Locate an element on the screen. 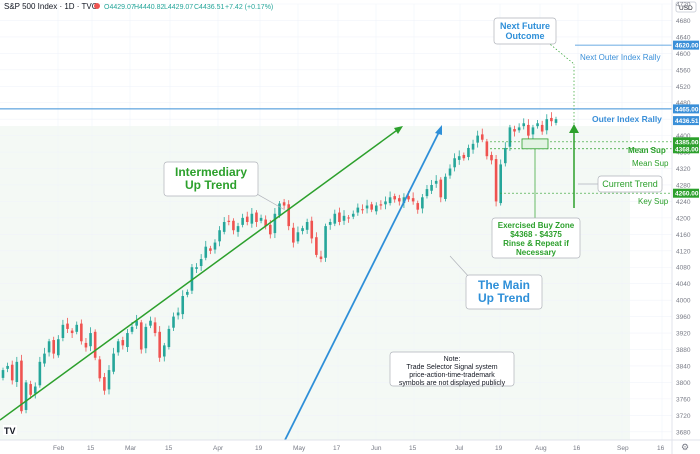 This screenshot has width=700, height=454. time-tick-label: Aug is located at coordinates (541, 448).